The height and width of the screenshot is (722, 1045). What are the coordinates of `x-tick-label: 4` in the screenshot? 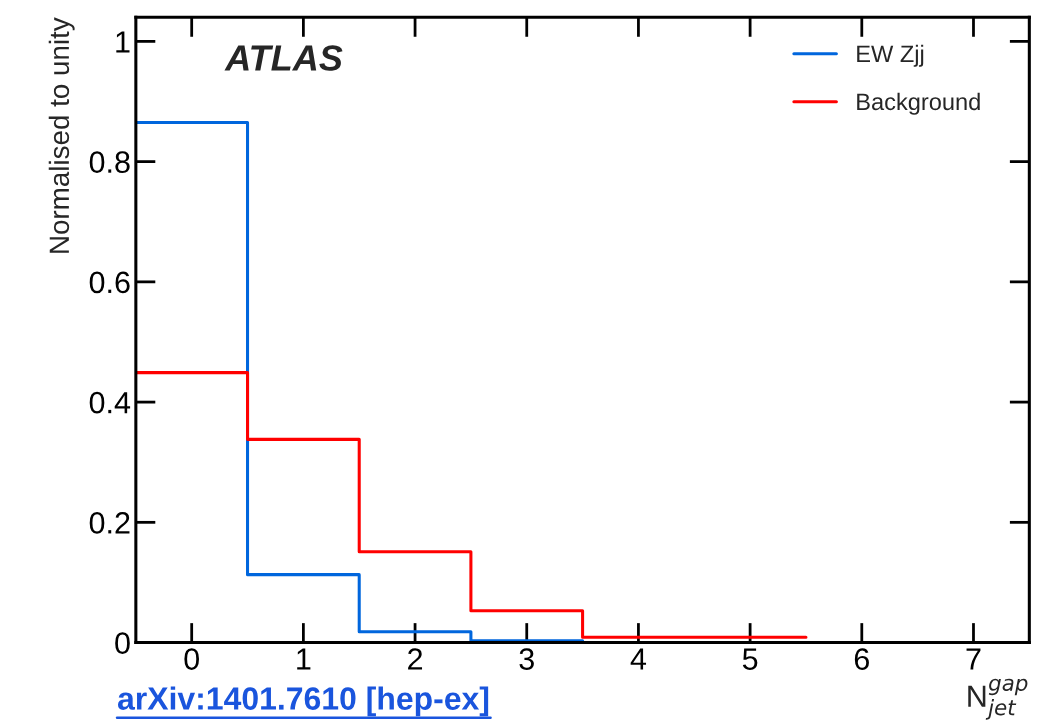 It's located at (638, 659).